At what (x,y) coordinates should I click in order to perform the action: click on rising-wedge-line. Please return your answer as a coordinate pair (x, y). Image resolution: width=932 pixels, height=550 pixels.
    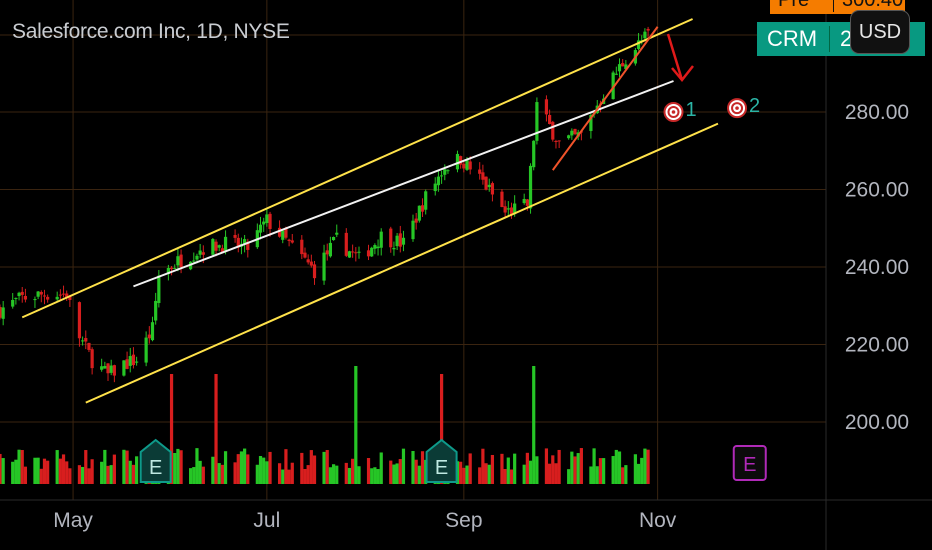
    Looking at the image, I should click on (605, 98).